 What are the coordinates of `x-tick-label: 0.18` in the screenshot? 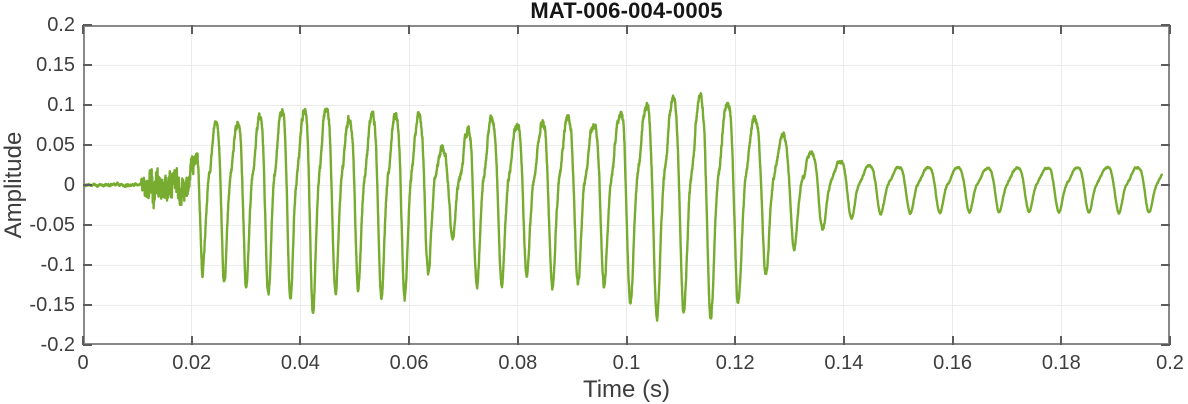 It's located at (1061, 363).